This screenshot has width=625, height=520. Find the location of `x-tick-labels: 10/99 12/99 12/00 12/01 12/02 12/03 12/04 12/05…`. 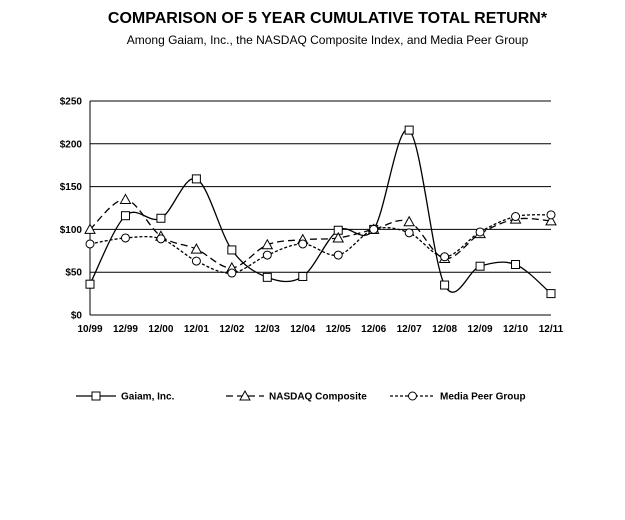

x-tick-labels: 10/99 12/99 12/00 12/01 12/02 12/03 12/04 12/05… is located at coordinates (320, 329).